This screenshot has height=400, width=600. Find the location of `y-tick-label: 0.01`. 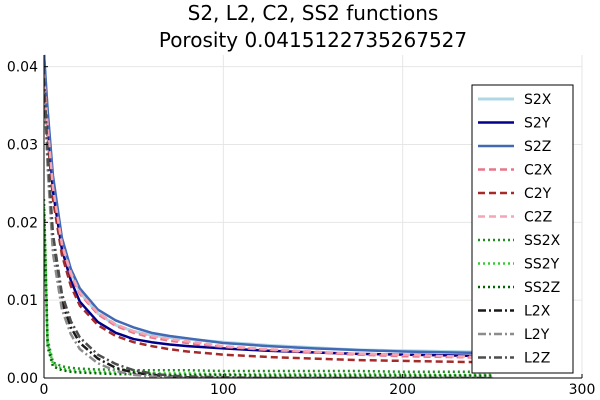

y-tick-label: 0.01 is located at coordinates (22, 301).